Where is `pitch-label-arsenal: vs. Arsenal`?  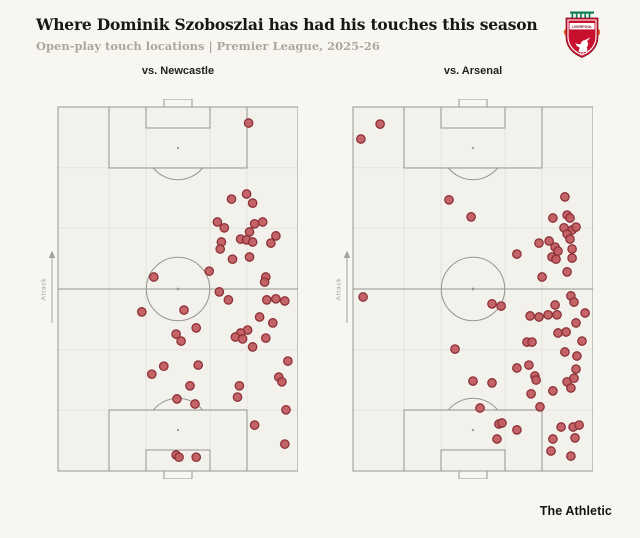
pitch-label-arsenal: vs. Arsenal is located at coordinates (473, 71).